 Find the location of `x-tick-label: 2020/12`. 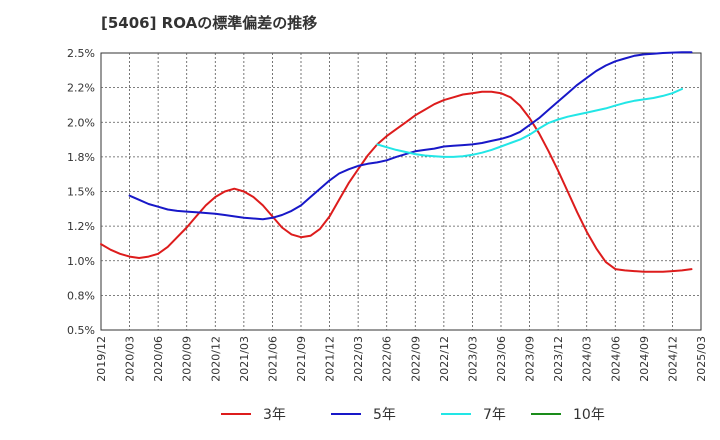

x-tick-label: 2020/12 is located at coordinates (215, 359).